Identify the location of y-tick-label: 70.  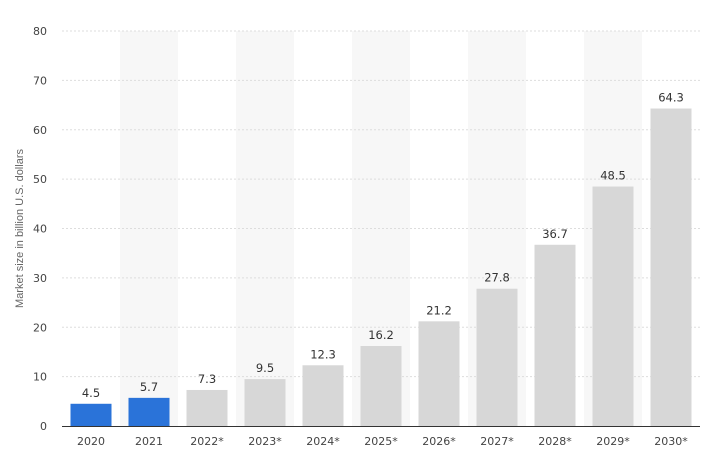
(40, 80).